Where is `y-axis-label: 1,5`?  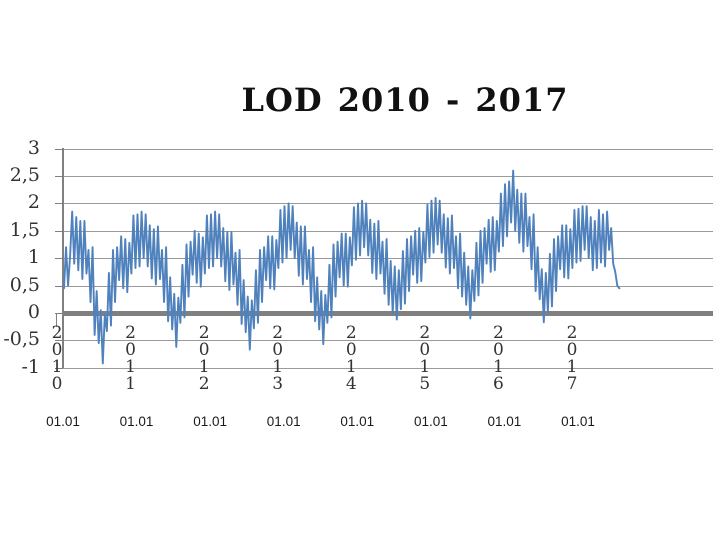 y-axis-label: 1,5 is located at coordinates (24, 229).